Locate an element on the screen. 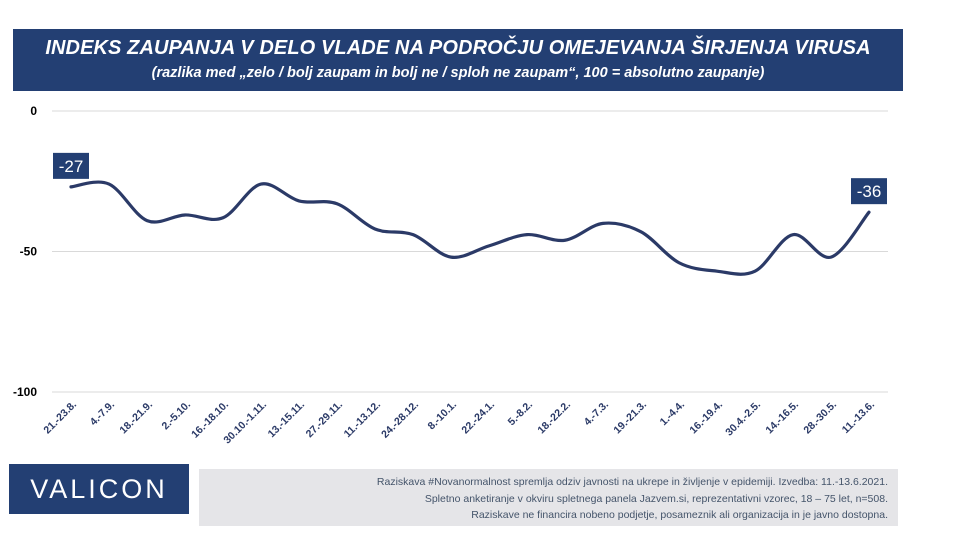  x-tick-label: 24.-28.12. is located at coordinates (400, 420).